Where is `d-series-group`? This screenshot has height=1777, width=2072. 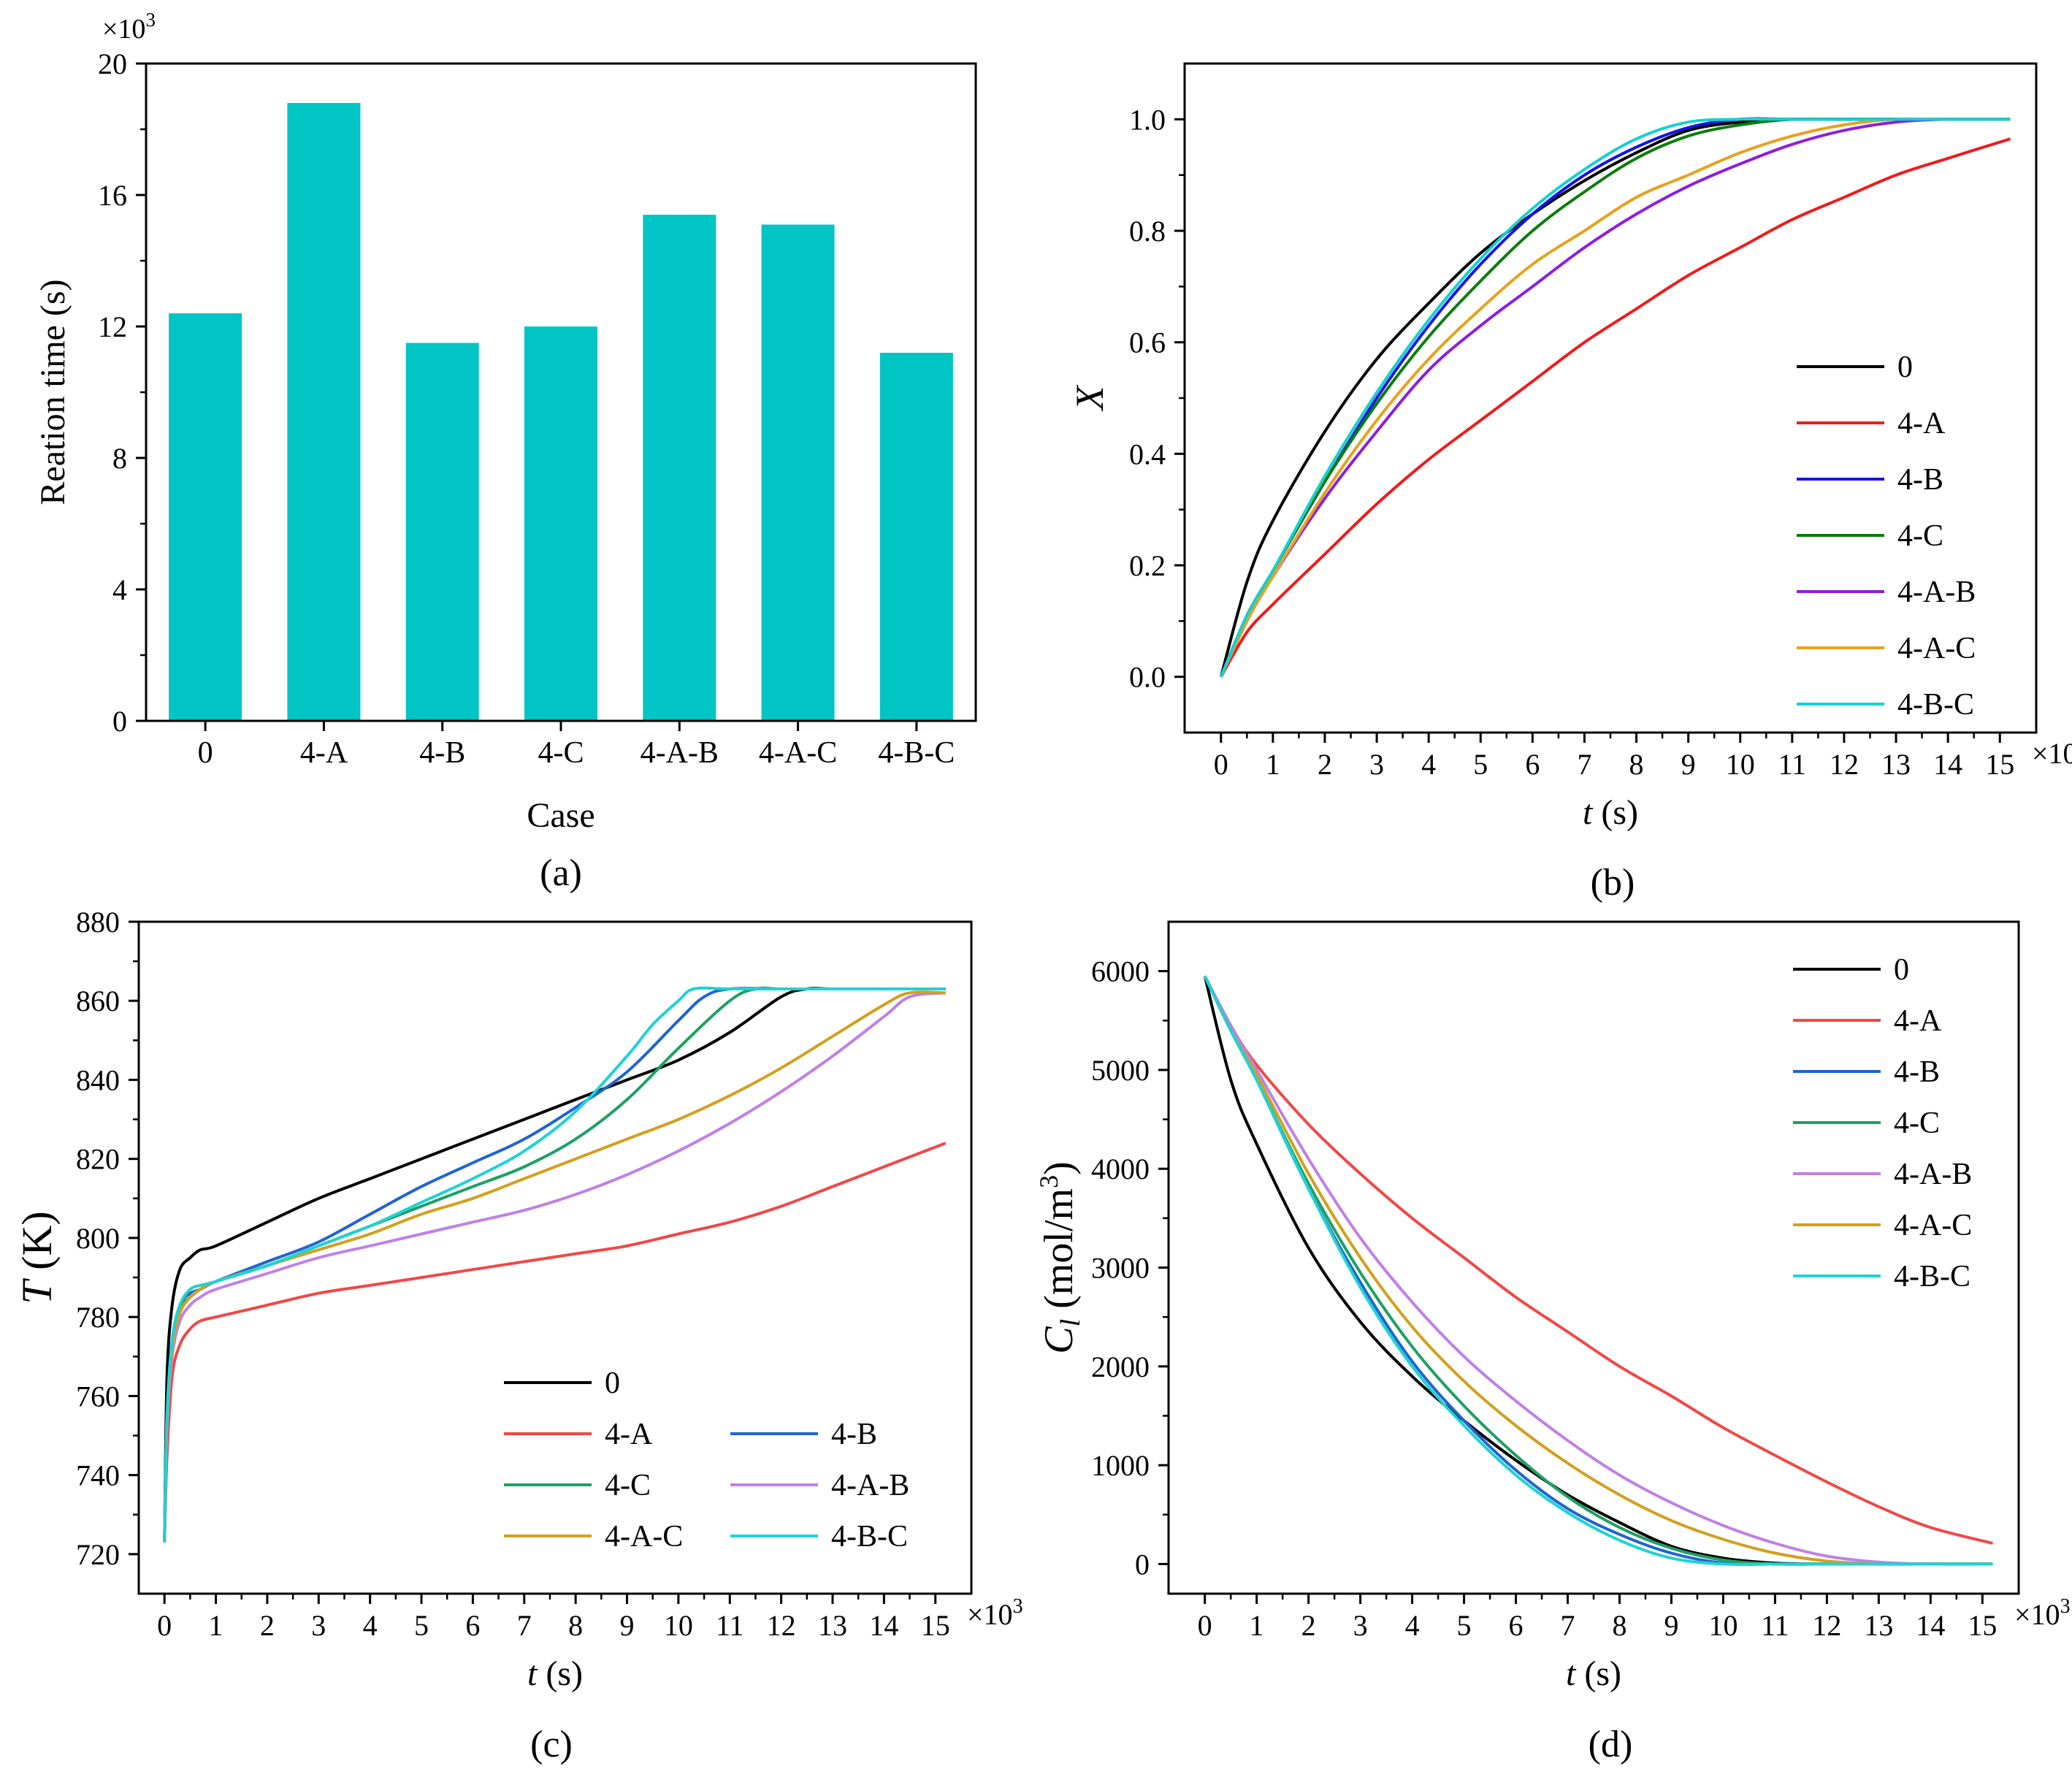
d-series-group is located at coordinates (1598, 1271).